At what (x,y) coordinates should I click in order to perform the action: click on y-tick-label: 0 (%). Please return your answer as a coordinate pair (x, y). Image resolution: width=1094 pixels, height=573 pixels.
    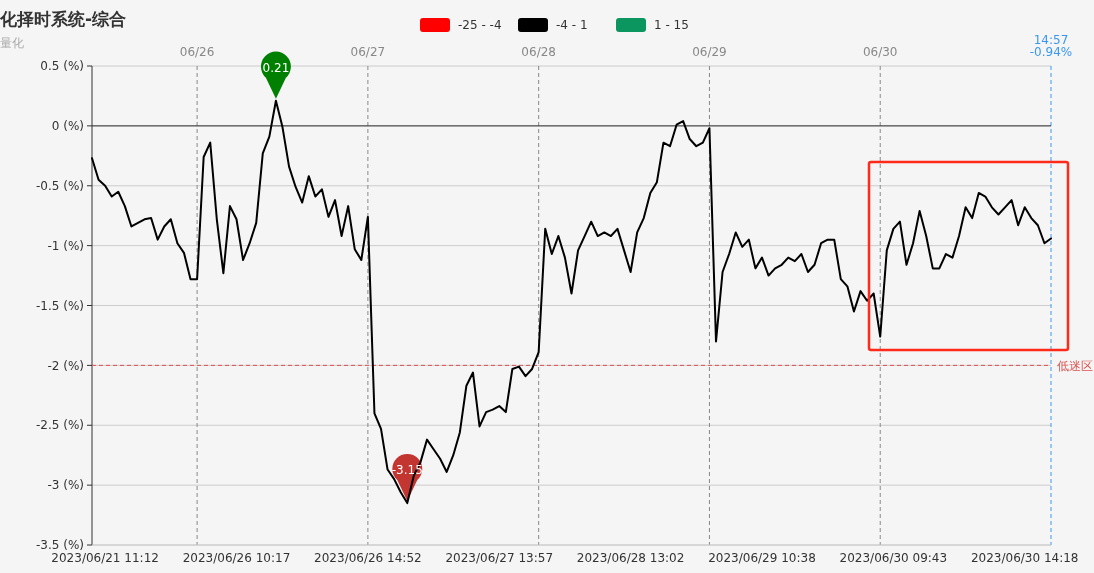
    Looking at the image, I should click on (67, 126).